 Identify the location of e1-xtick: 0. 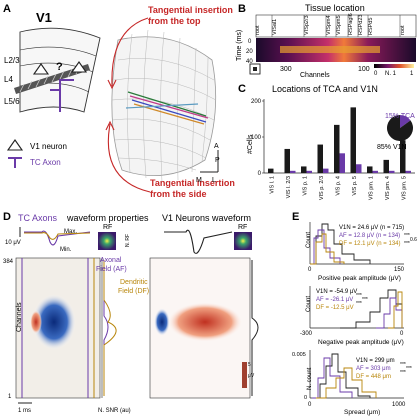
(310, 270).